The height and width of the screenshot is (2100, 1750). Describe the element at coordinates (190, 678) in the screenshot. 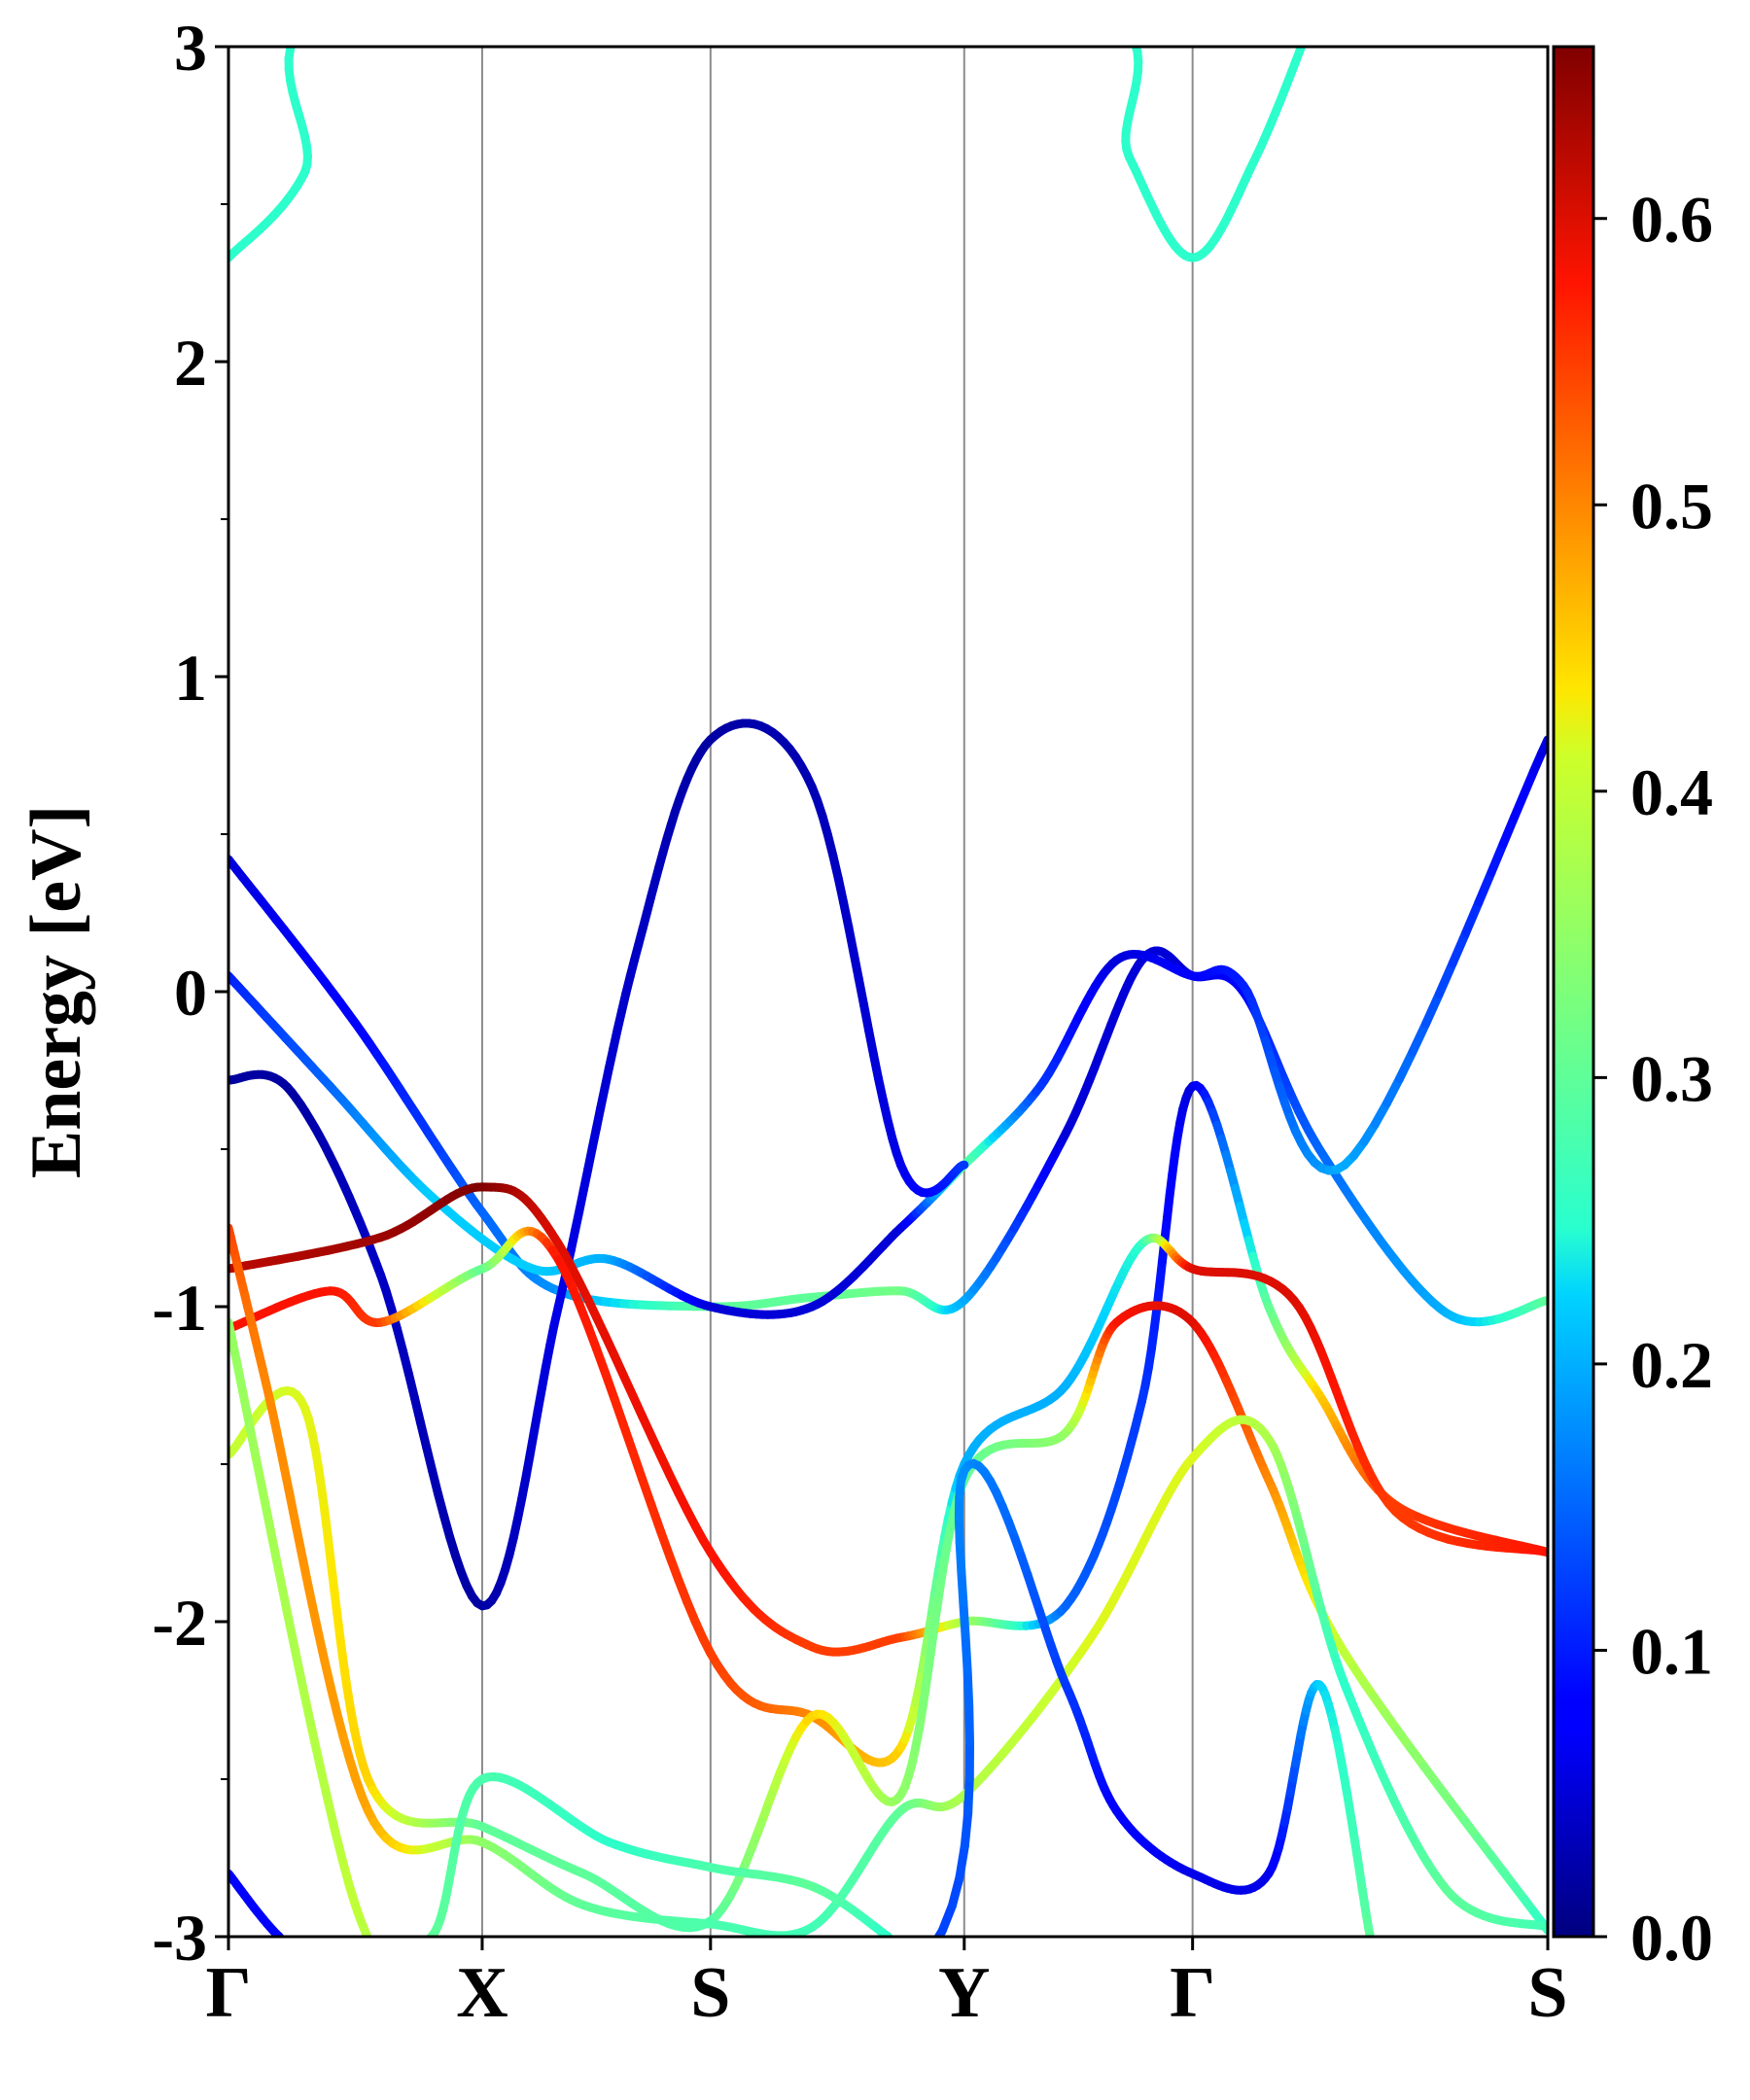

I see `y-tick-label: 1` at that location.